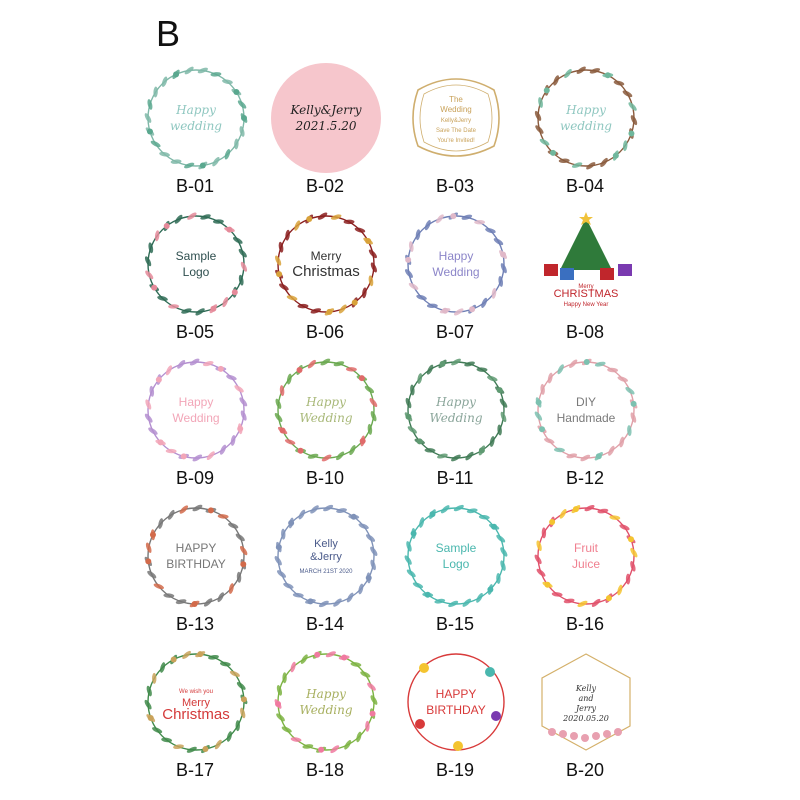  Describe the element at coordinates (195, 281) in the screenshot. I see `sticker-item: Sample Logo B-05` at that location.